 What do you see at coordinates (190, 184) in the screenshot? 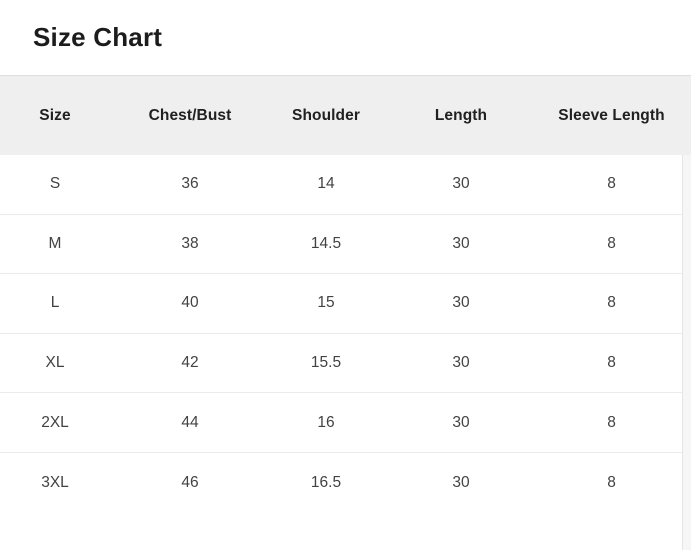
I see `cell-chest-bust: 36` at bounding box center [190, 184].